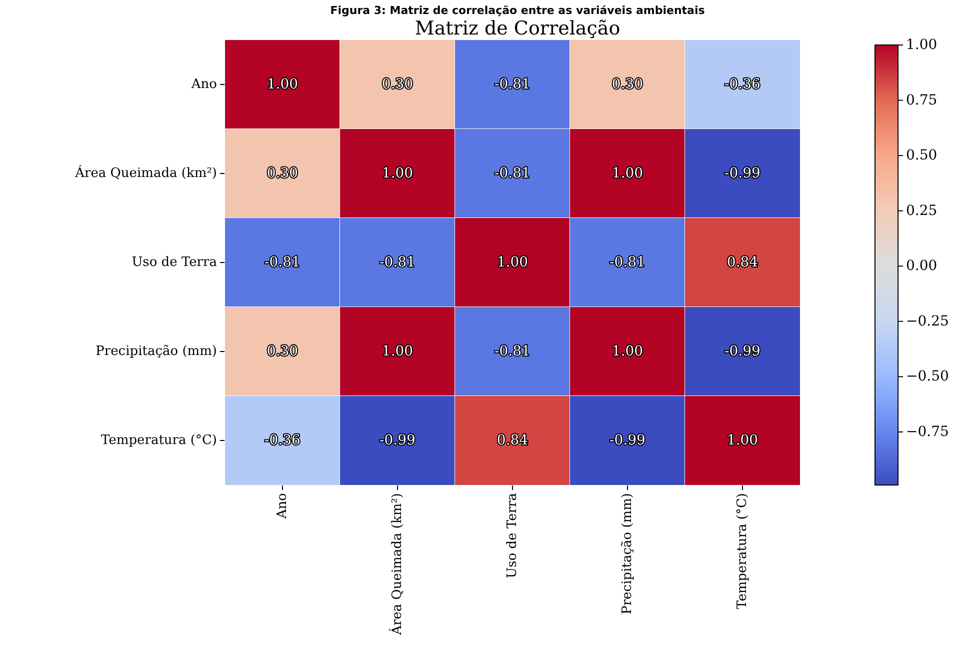 The height and width of the screenshot is (669, 976). What do you see at coordinates (627, 553) in the screenshot?
I see `x-tick-label: Precipitação (mm)` at bounding box center [627, 553].